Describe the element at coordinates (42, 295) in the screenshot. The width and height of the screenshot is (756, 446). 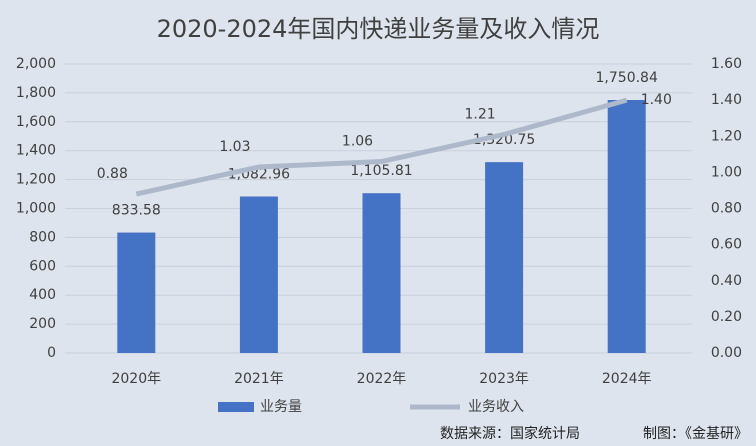
I see `y-tick-label: 400` at that location.